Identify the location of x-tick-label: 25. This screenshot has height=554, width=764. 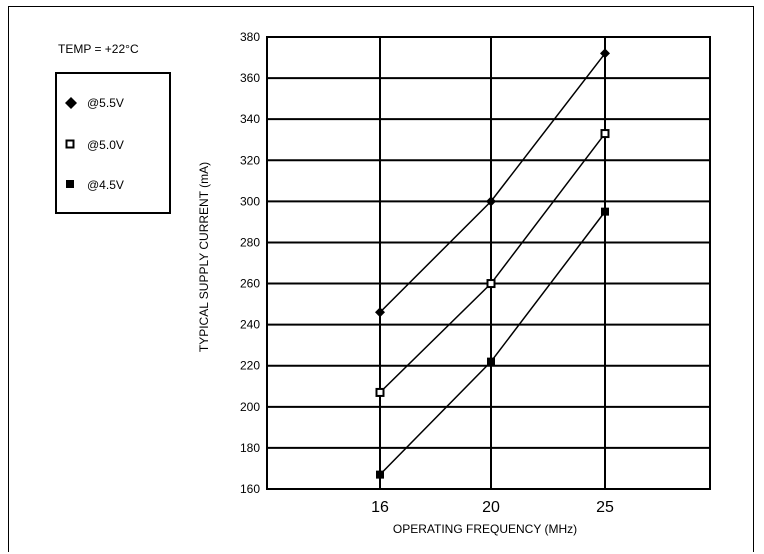
(605, 507).